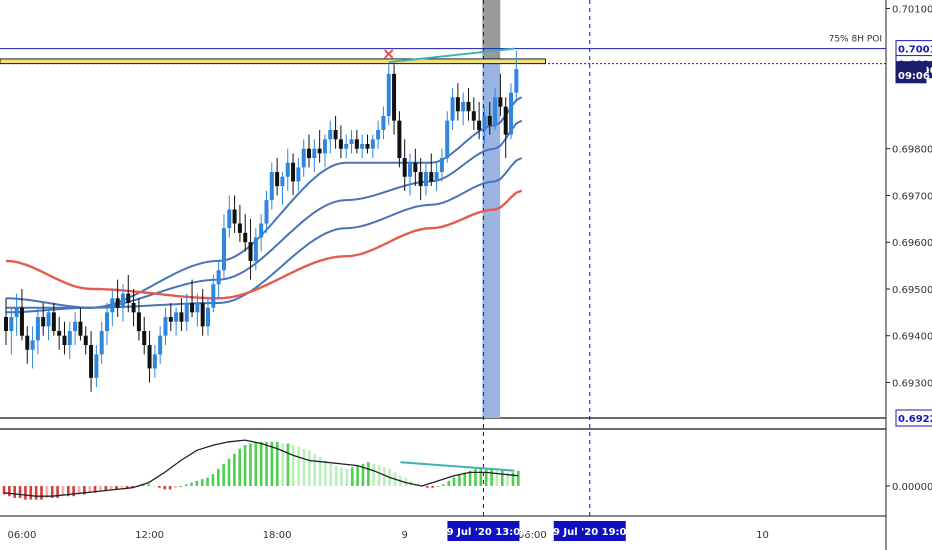 The height and width of the screenshot is (550, 932). What do you see at coordinates (912, 9) in the screenshot?
I see `price-tick-label-0: 0.70100` at bounding box center [912, 9].